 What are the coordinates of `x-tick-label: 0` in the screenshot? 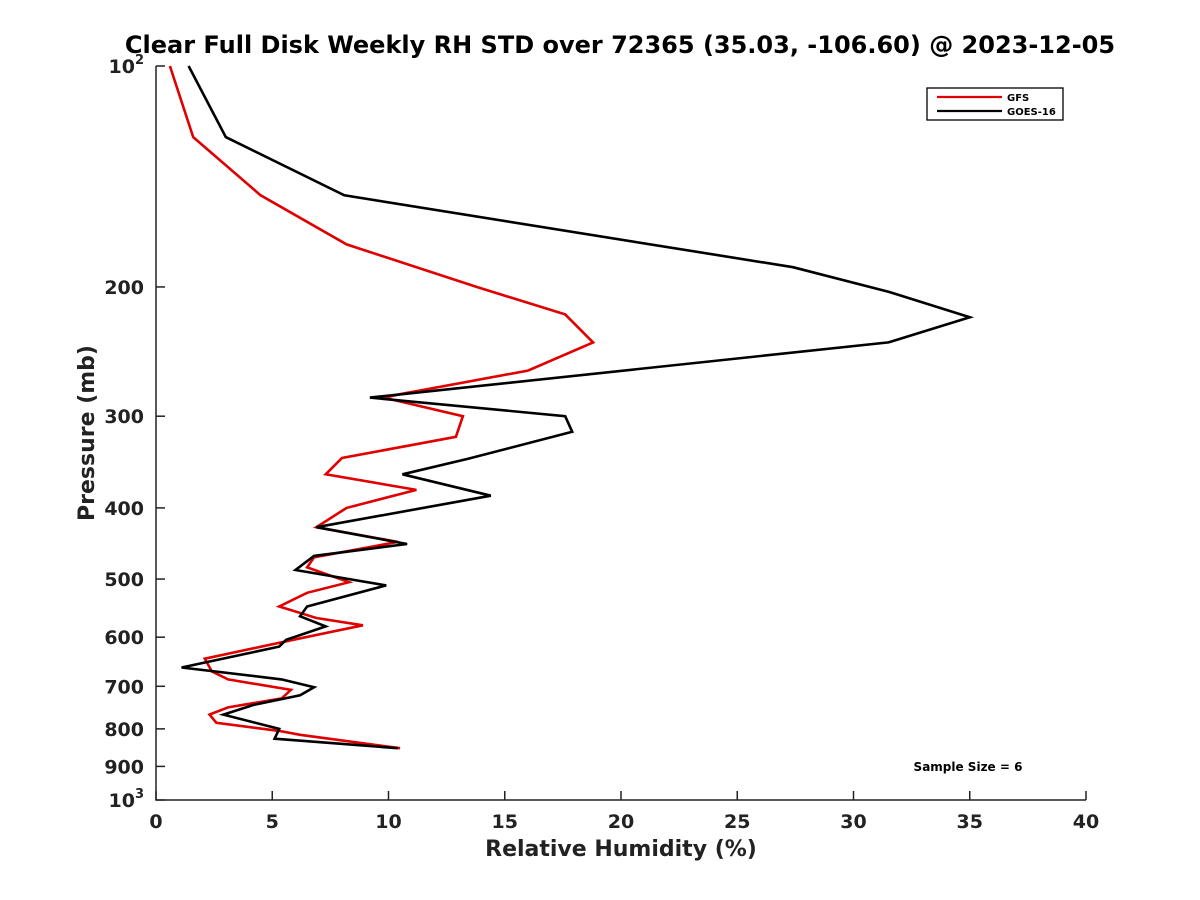 It's located at (155, 822).